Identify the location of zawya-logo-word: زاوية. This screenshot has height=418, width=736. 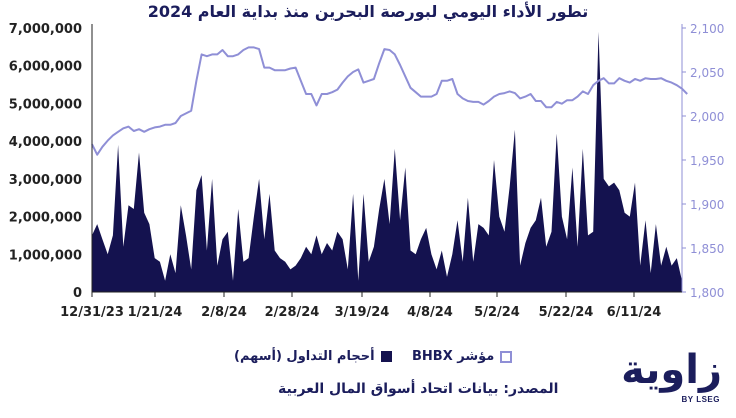
(671, 370).